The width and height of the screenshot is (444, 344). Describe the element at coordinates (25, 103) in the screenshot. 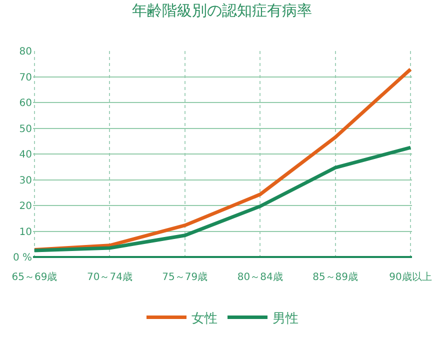

I see `y-tick-label: 60` at that location.